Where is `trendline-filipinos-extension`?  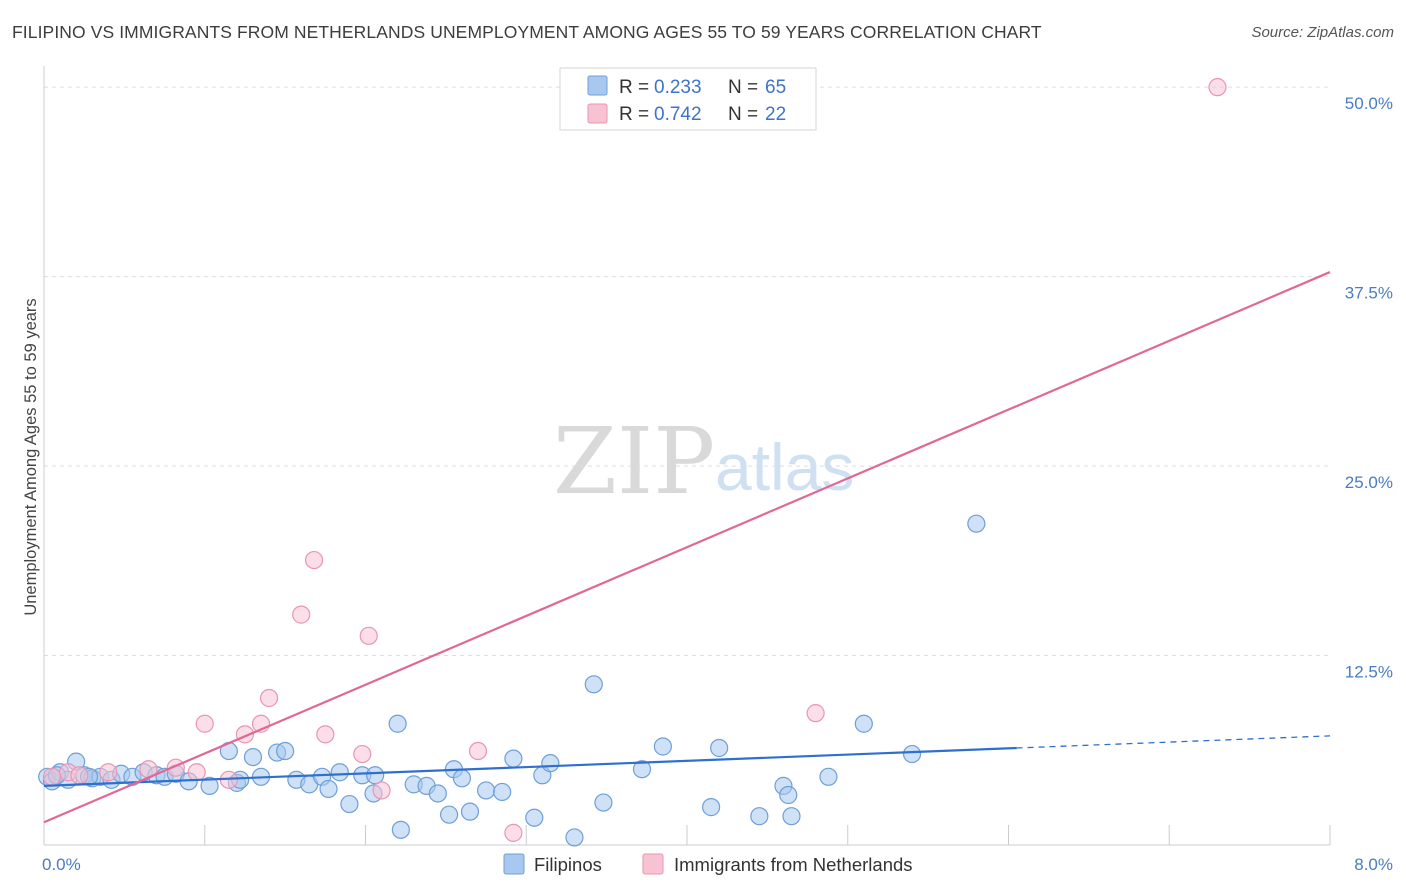
trendline-filipinos-extension is located at coordinates (1173, 742).